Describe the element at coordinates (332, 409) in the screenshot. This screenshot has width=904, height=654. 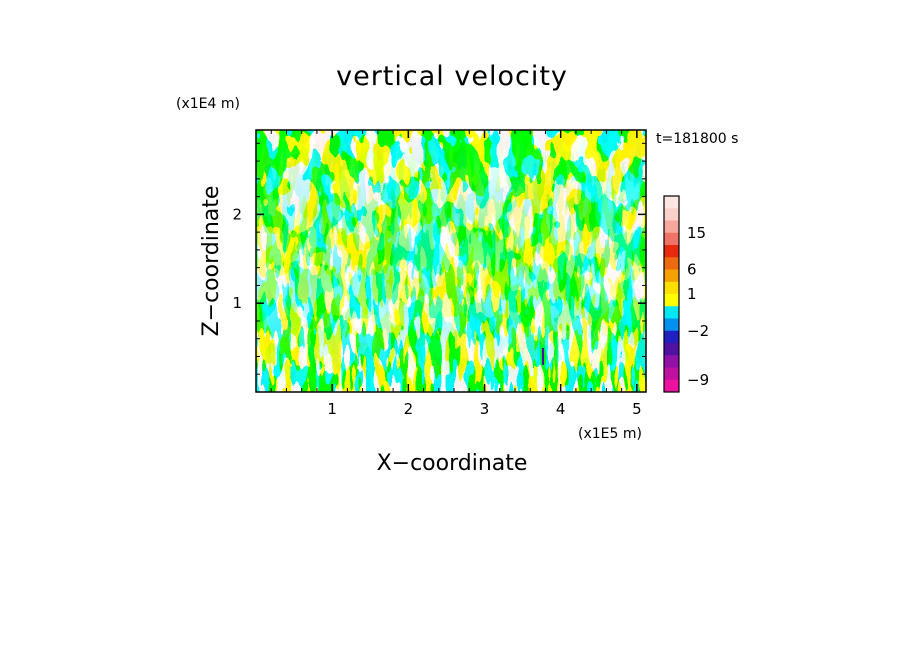
I see `x-tick-label: 1` at that location.